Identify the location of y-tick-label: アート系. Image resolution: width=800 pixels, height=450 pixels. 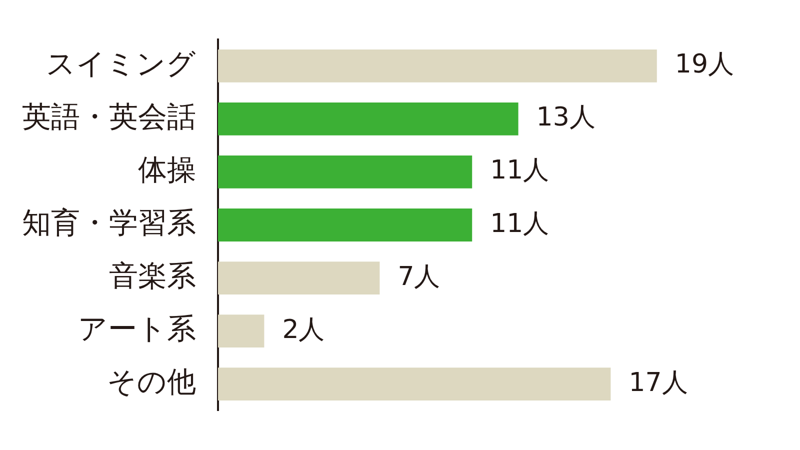
(137, 329).